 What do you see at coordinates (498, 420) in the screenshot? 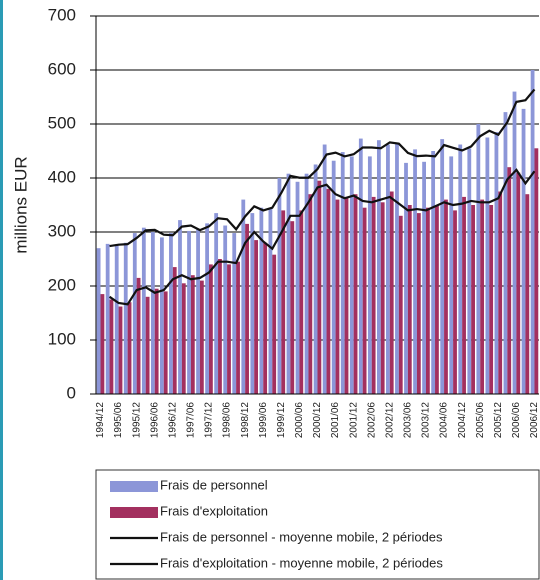
I see `x-tick-label: 2005/12` at bounding box center [498, 420].